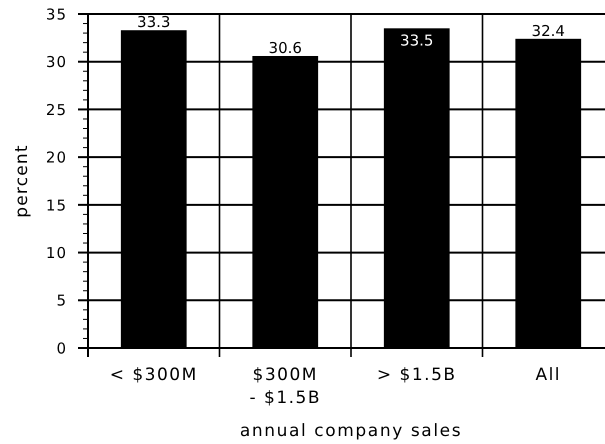  Describe the element at coordinates (56, 109) in the screenshot. I see `y-tick-label: 25` at that location.